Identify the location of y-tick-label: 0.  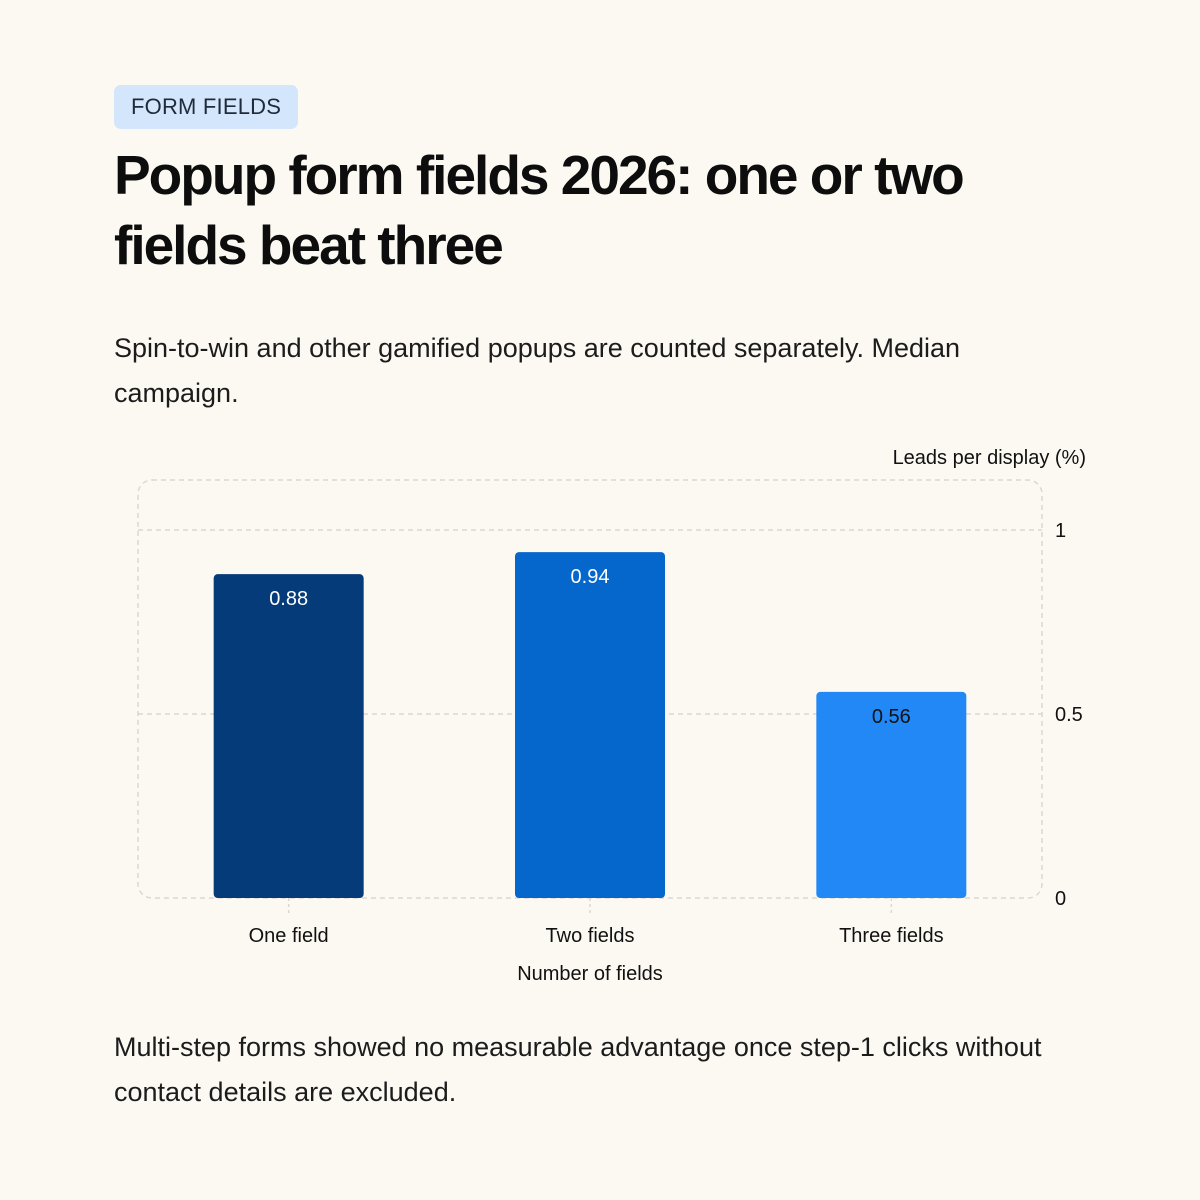
(1060, 899).